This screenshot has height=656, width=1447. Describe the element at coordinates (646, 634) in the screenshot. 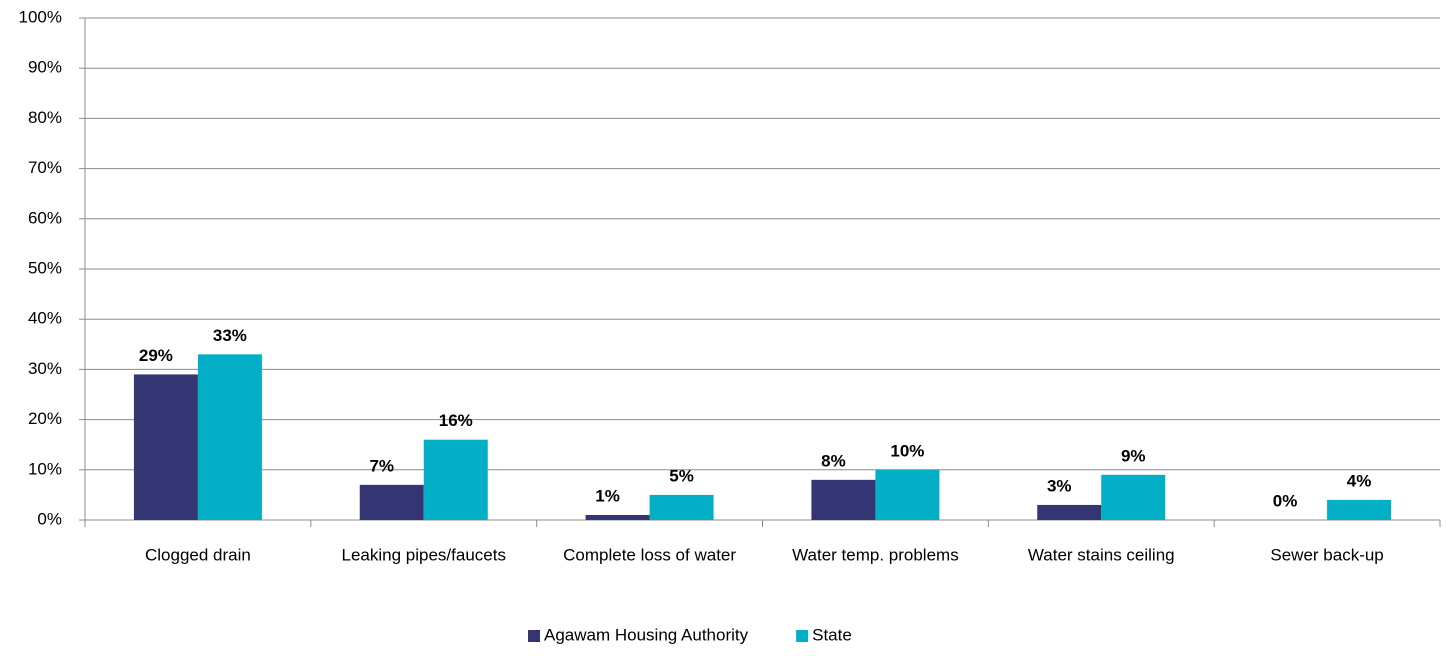

I see `legend-label: Agawam Housing Authority` at that location.